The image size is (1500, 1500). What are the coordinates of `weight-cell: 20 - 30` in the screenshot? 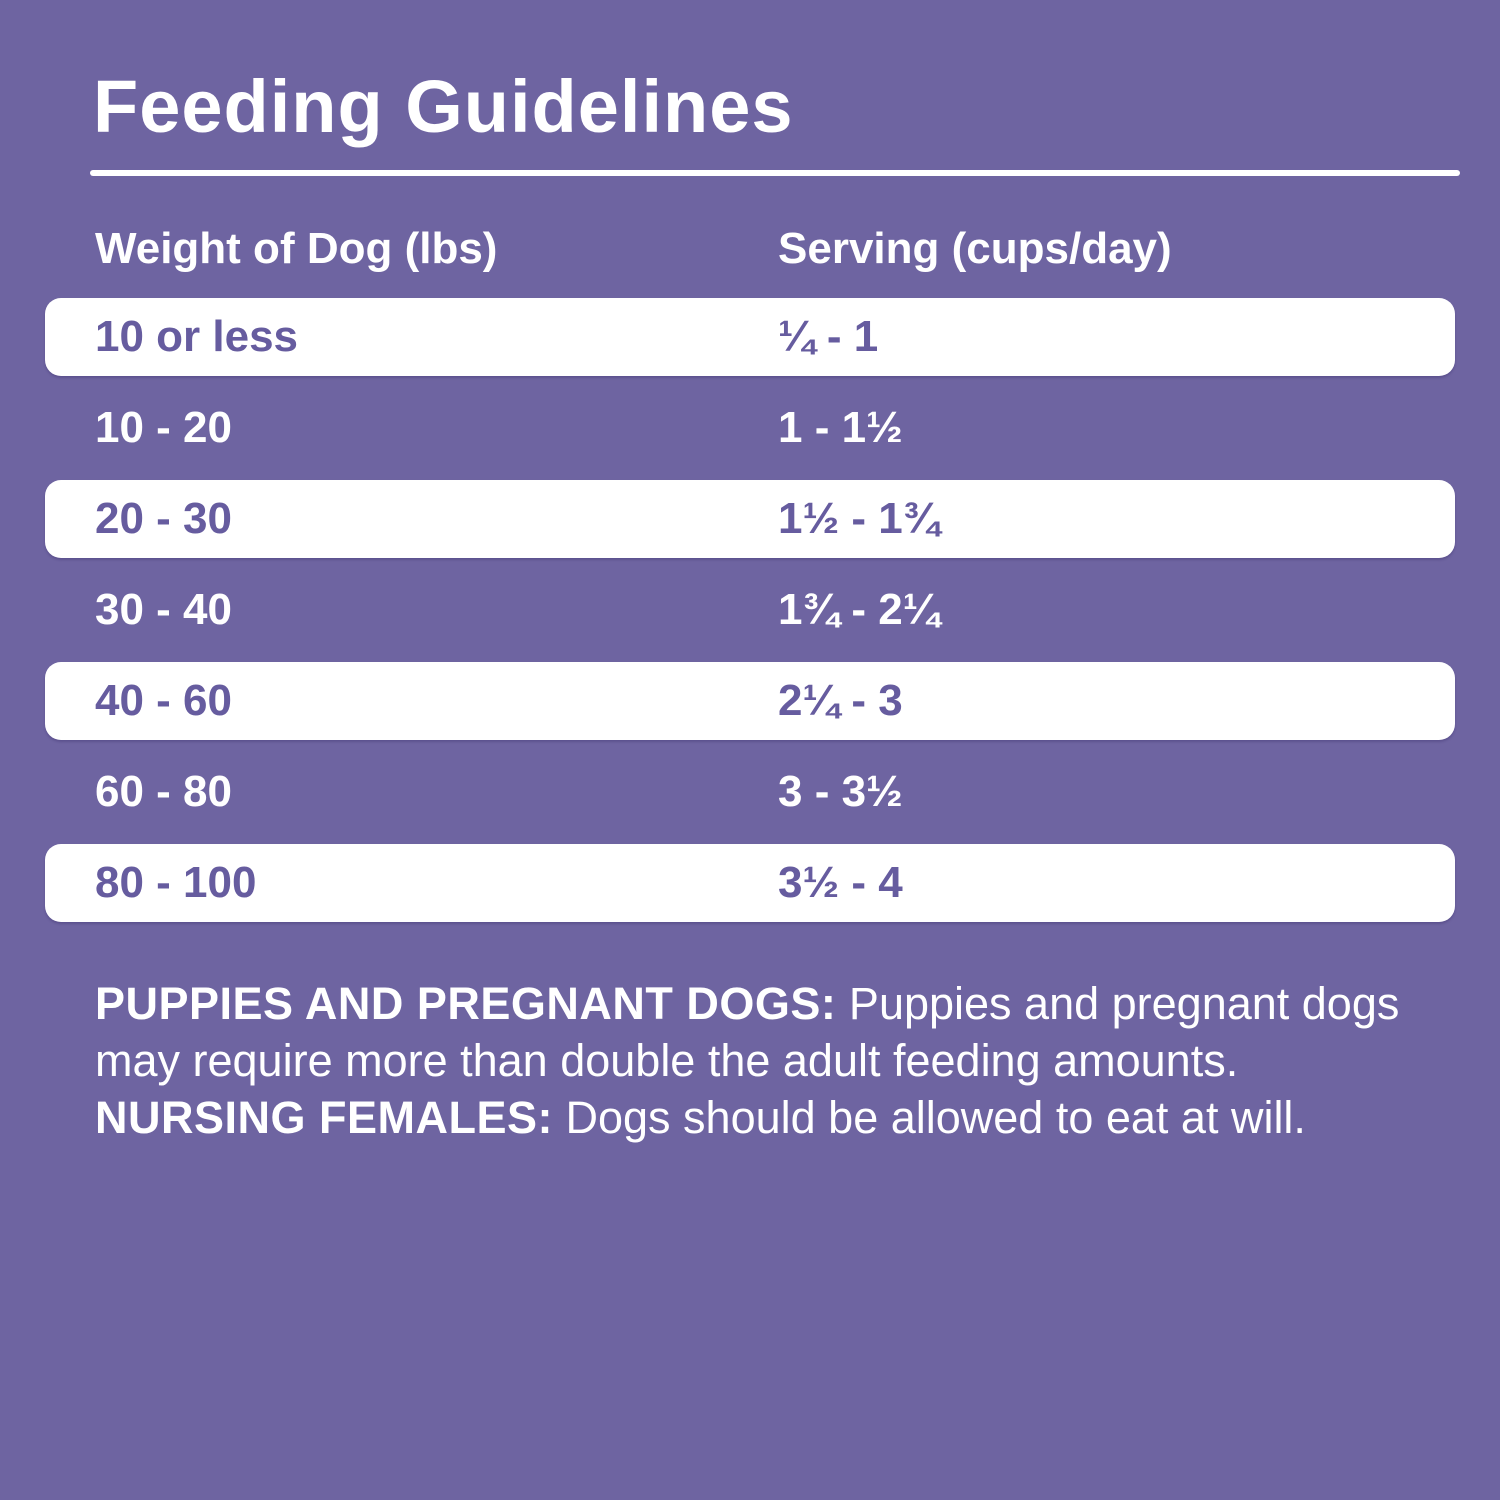 It's located at (163, 518).